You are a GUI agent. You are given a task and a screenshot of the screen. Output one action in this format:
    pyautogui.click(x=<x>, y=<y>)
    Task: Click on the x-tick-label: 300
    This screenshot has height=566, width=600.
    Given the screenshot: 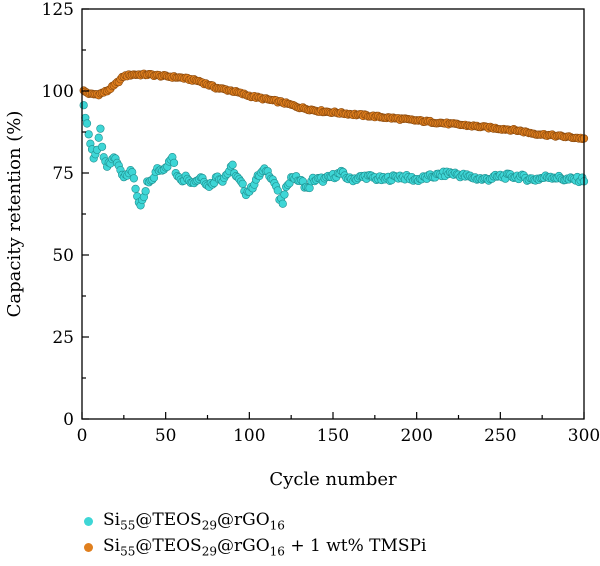 What is the action you would take?
    pyautogui.click(x=584, y=436)
    